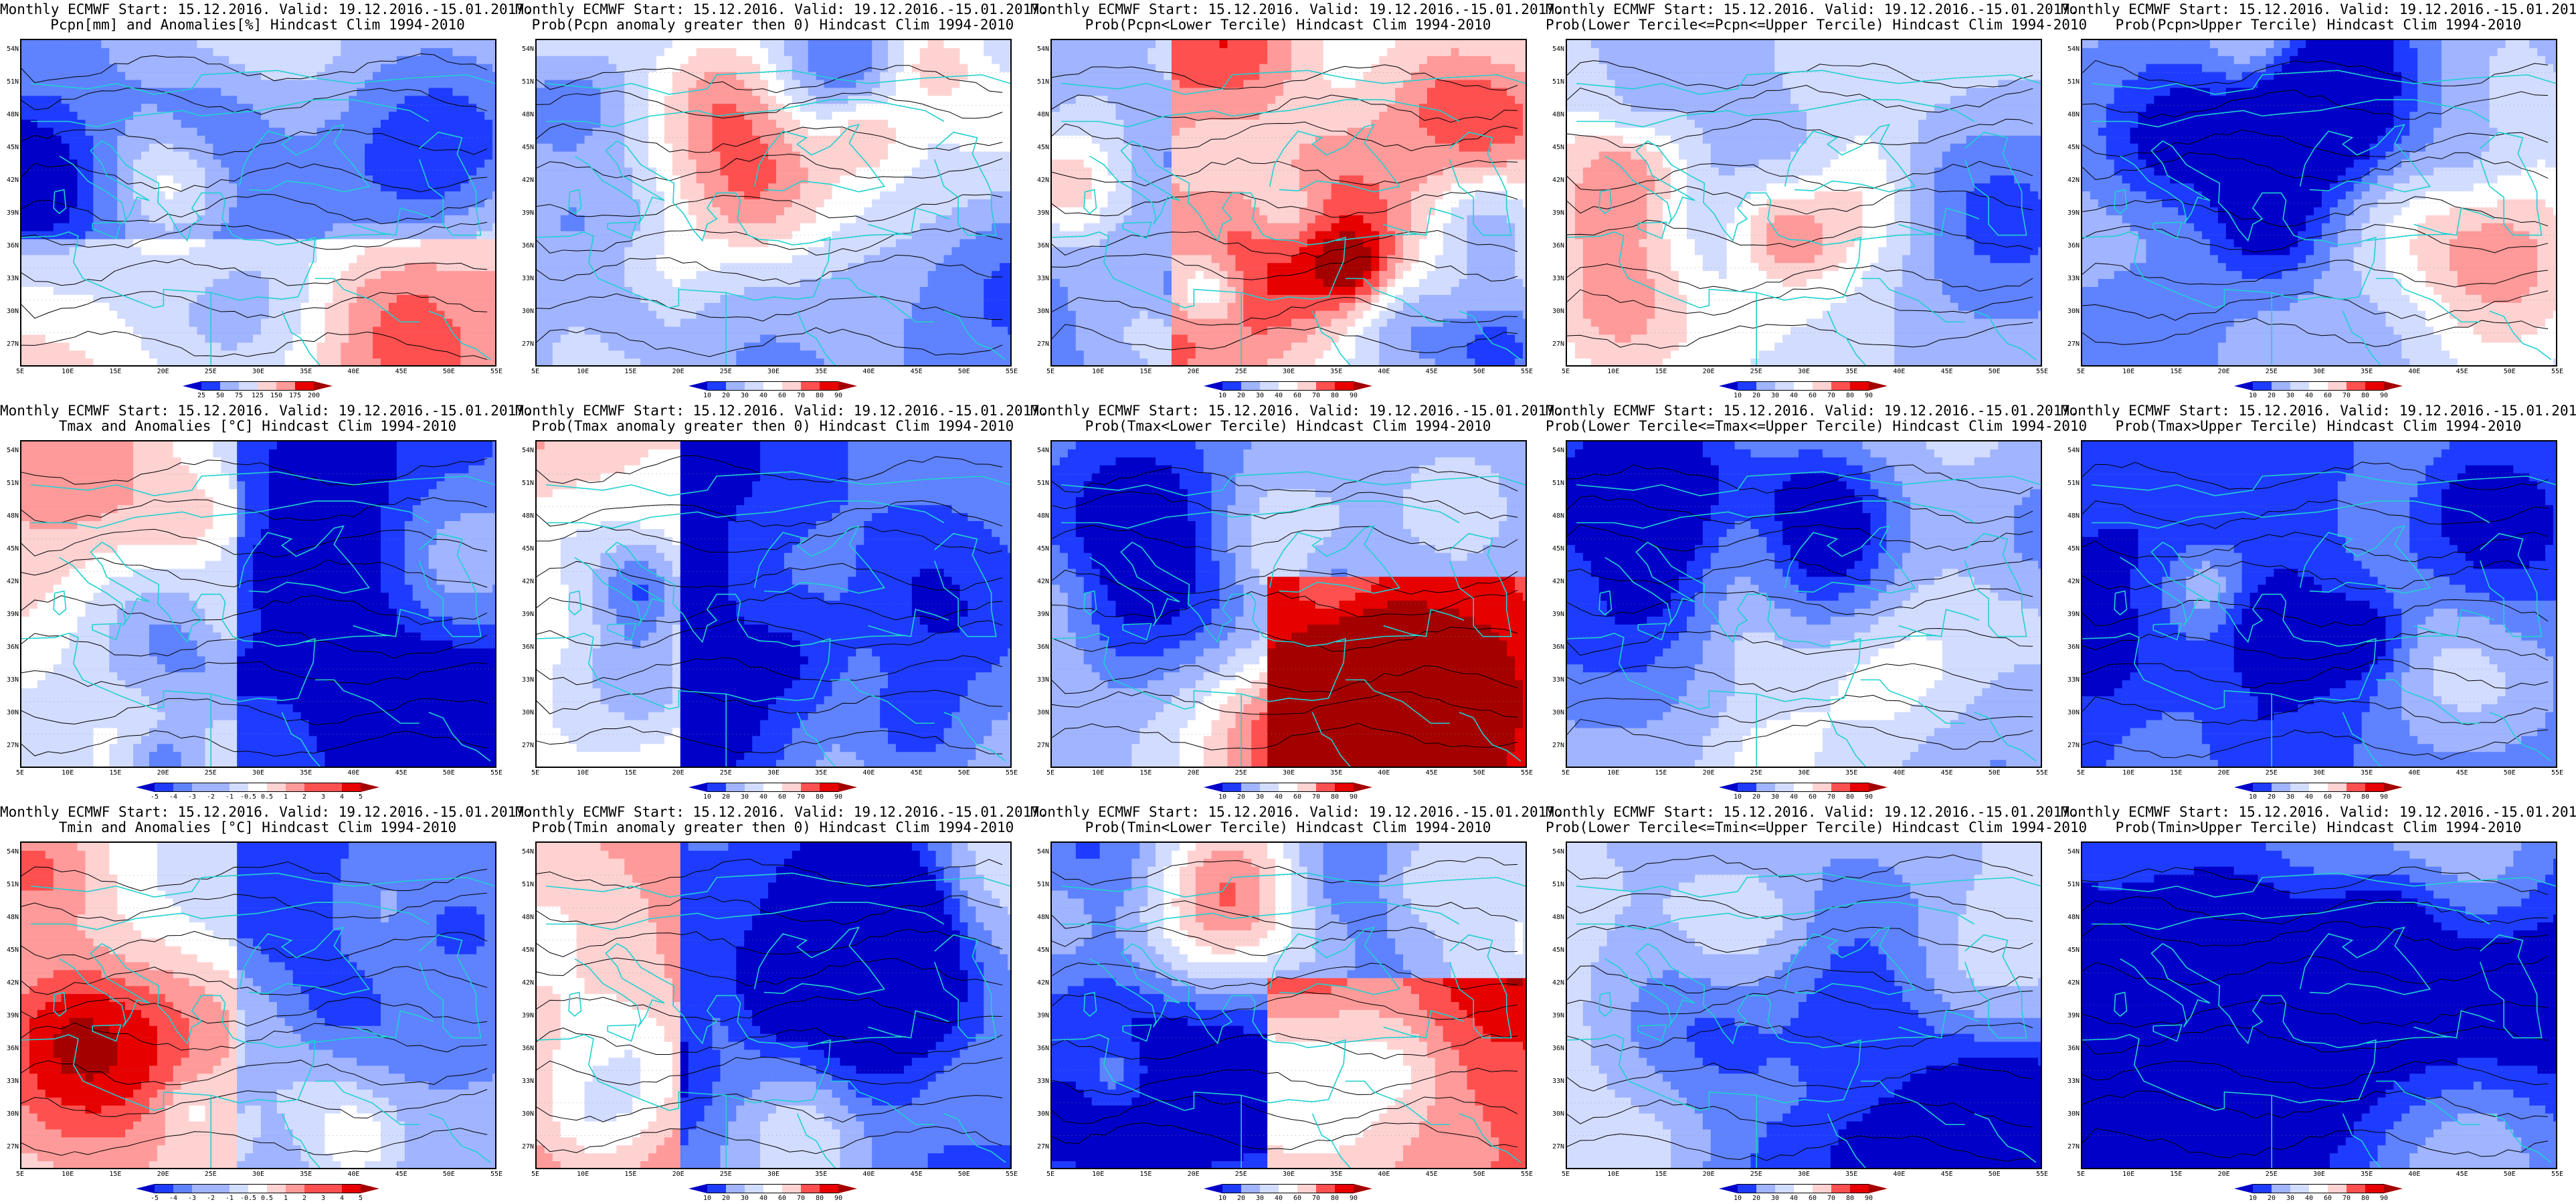 This screenshot has width=2576, height=1204. I want to click on lon-tick-label: 30E, so click(1804, 371).